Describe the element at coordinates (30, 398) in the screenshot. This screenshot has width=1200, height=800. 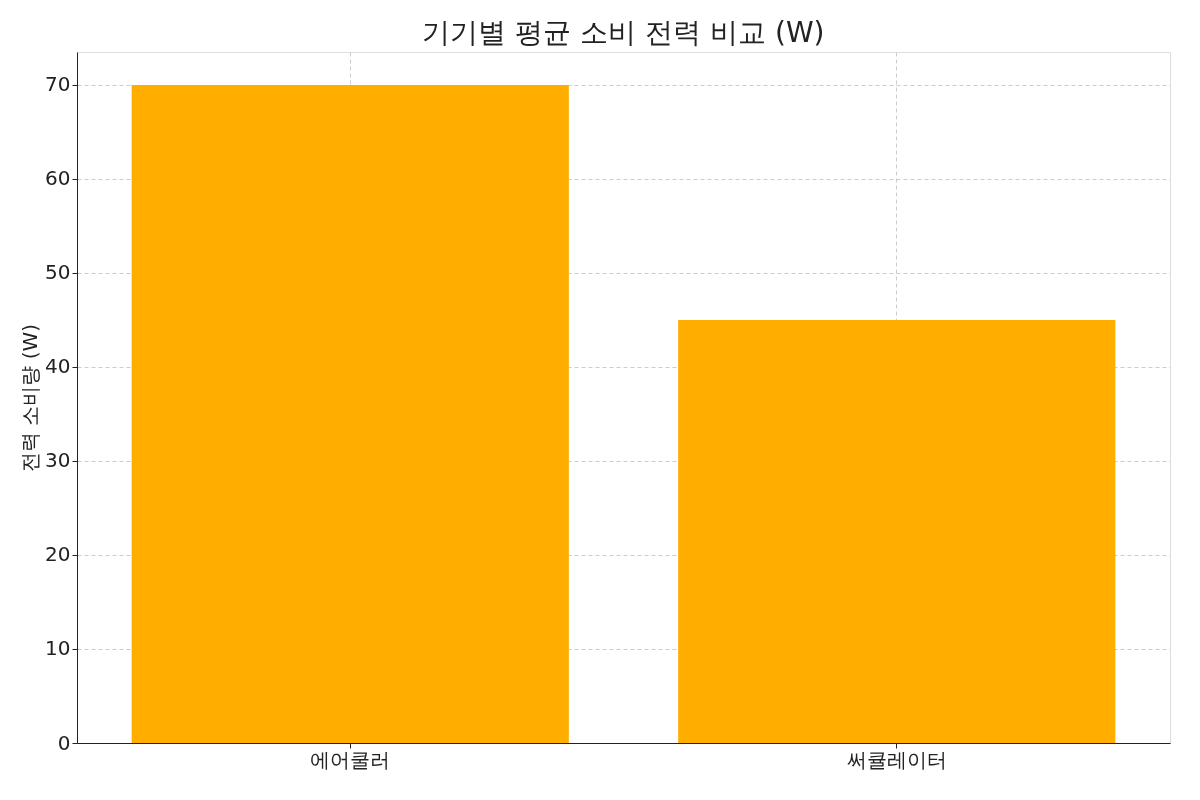
I see `y-axis-title: 전력 소비량 (W)` at that location.